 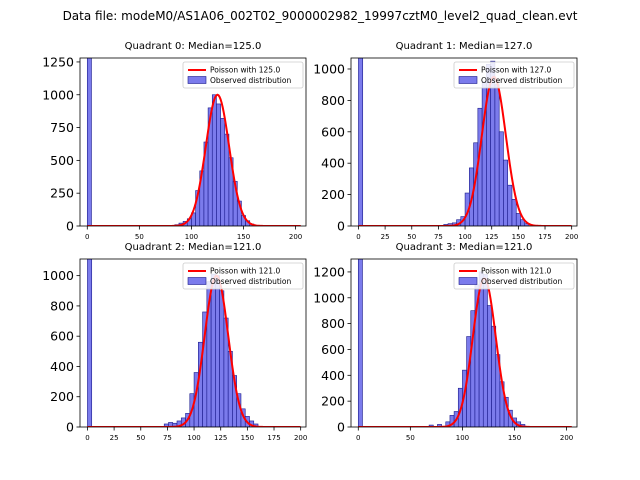 What do you see at coordinates (193, 247) in the screenshot?
I see `quadrant-2-title: Quadrant 2: Median=121.0` at bounding box center [193, 247].